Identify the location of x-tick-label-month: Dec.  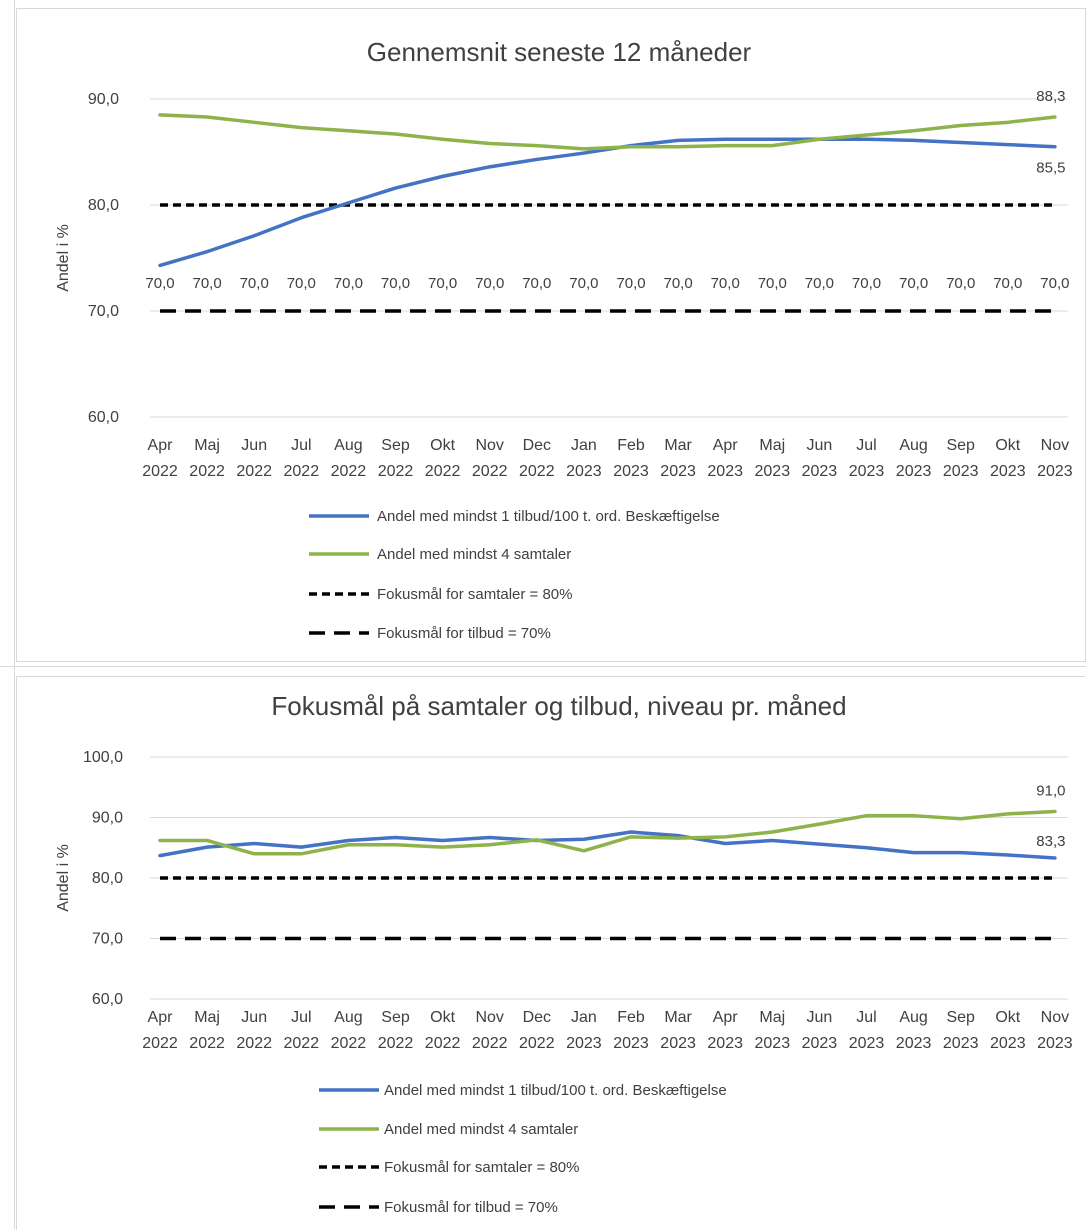
(537, 1017).